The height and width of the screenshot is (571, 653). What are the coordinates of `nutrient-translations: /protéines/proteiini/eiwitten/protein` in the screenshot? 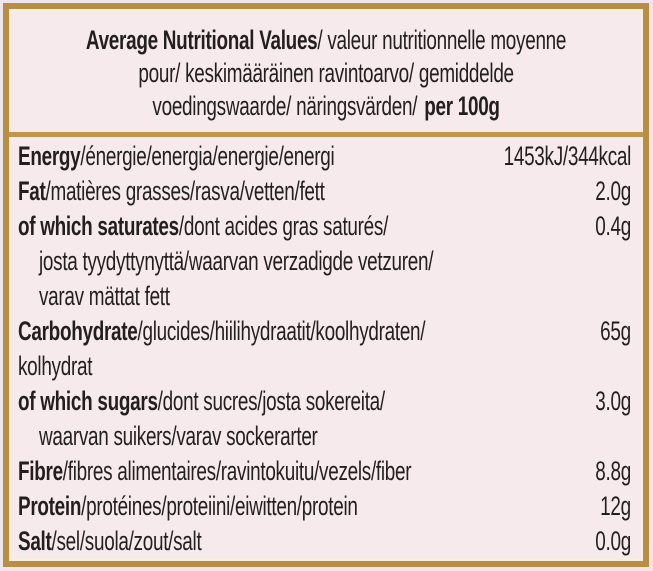 It's located at (219, 506).